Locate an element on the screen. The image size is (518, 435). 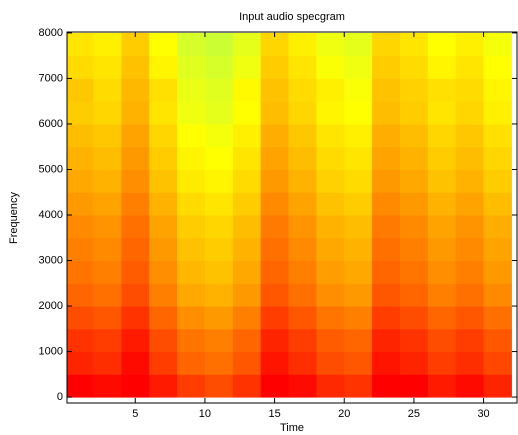
x-axis-label: Time is located at coordinates (292, 428).